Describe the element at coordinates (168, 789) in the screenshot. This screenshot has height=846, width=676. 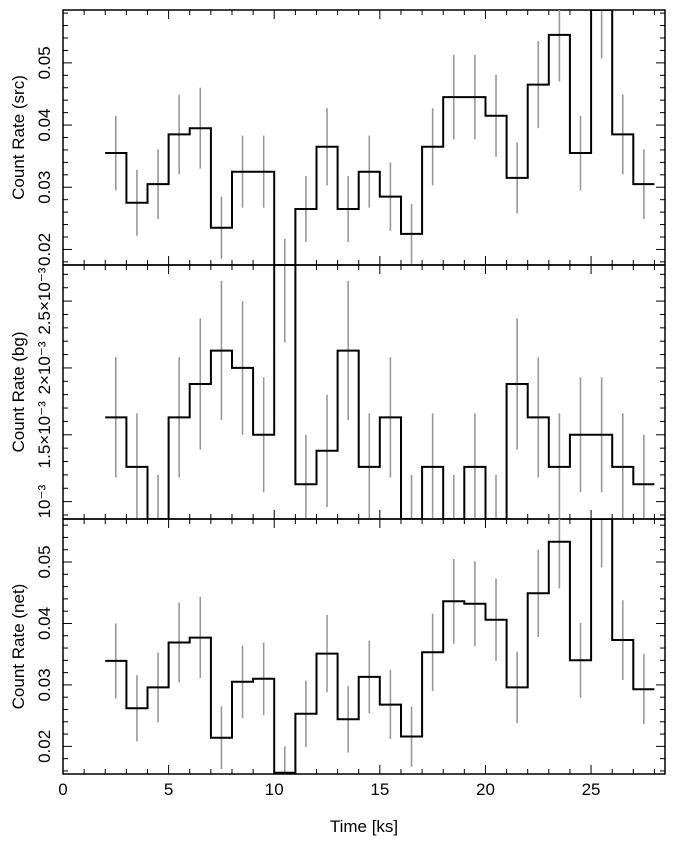
I see `x-tick-label: 5` at that location.